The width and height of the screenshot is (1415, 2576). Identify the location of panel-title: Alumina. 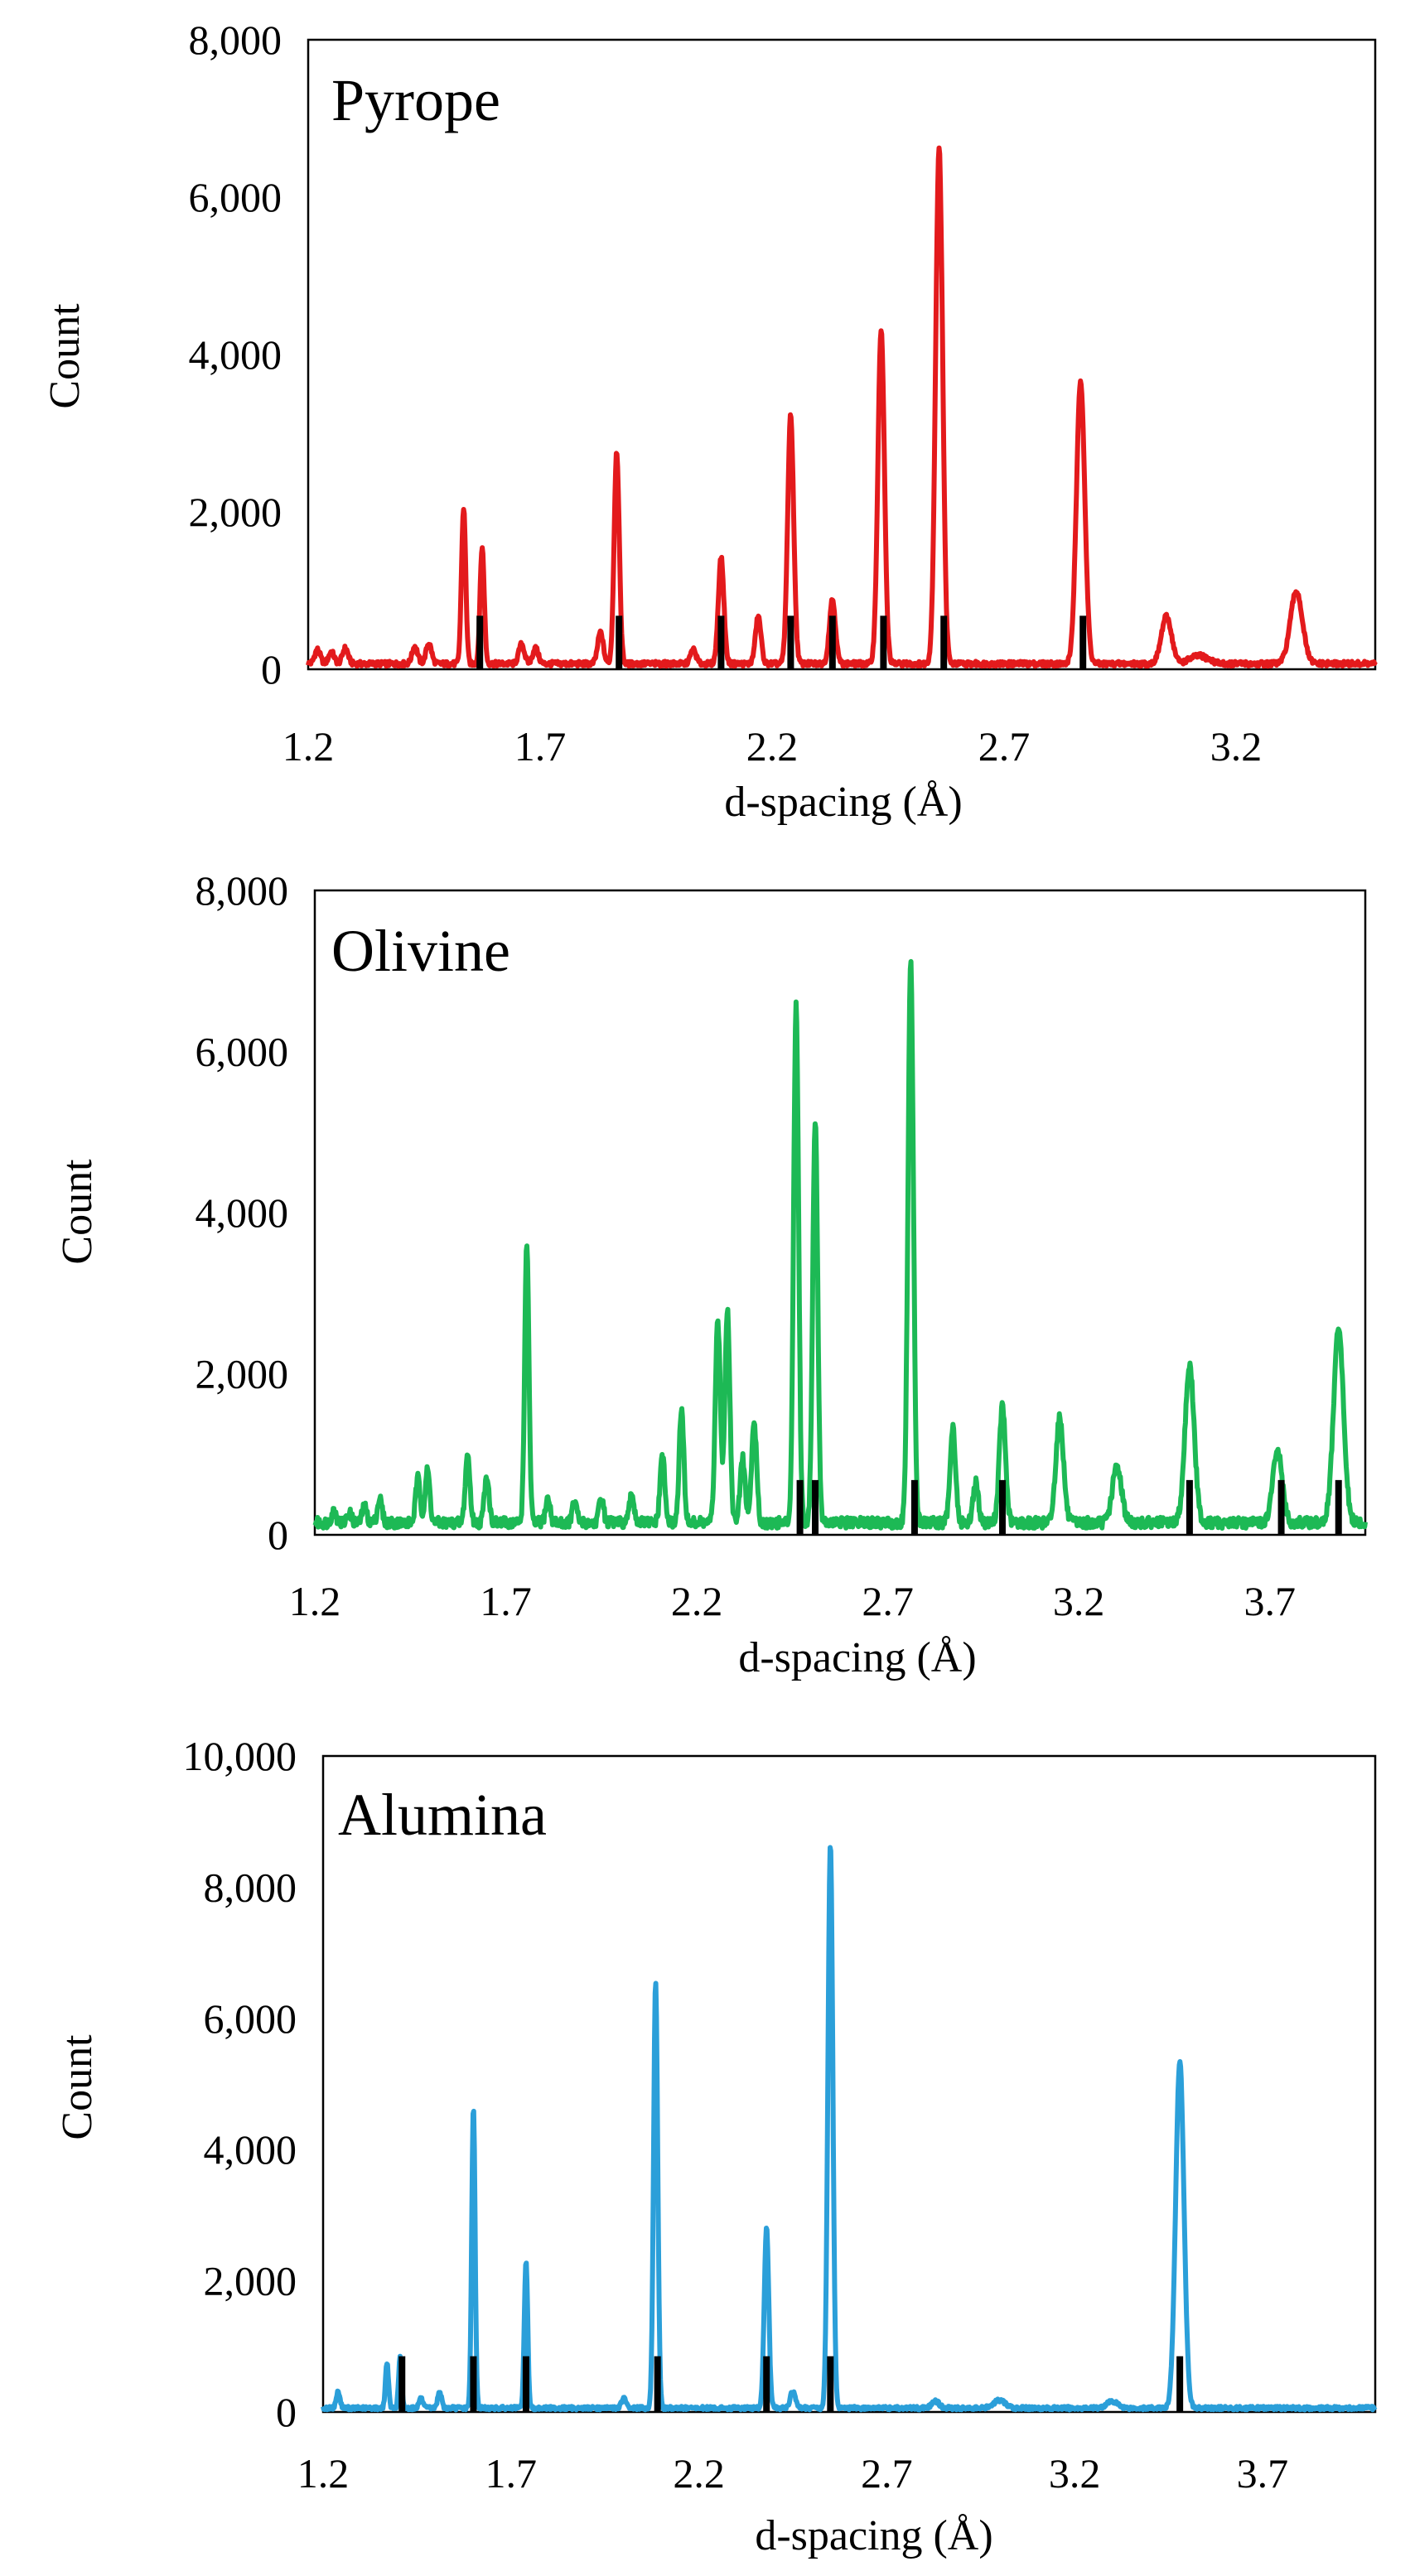
(442, 1815).